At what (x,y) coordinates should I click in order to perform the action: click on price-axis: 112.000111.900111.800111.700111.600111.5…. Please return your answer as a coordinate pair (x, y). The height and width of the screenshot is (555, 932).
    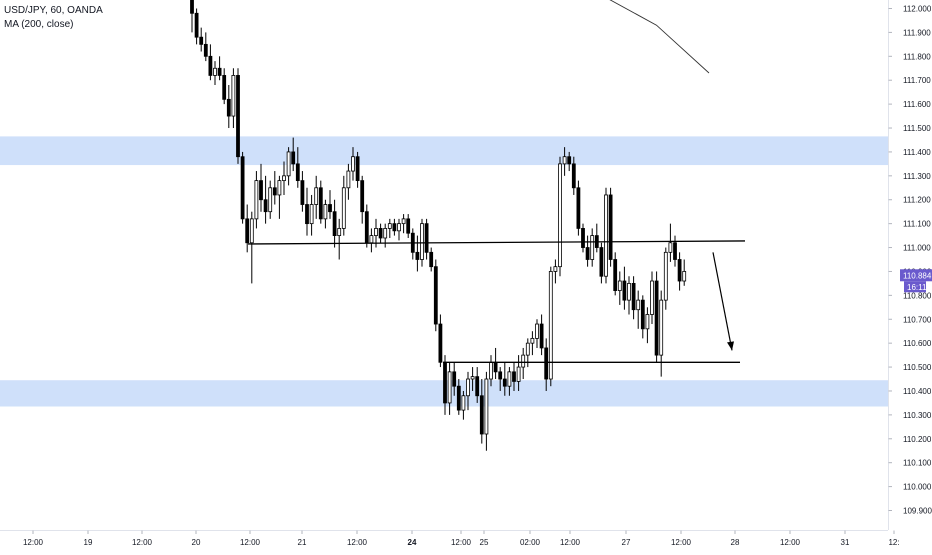
    Looking at the image, I should click on (910, 265).